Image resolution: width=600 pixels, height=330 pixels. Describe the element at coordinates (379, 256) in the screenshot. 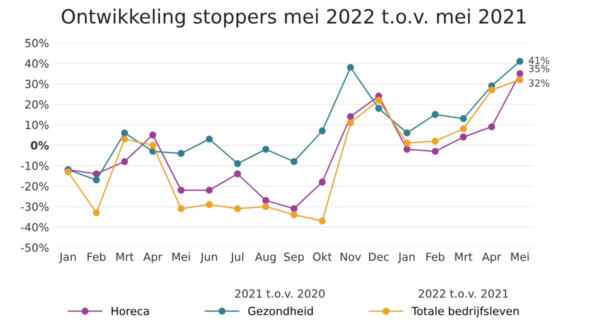

I see `x-tick-label: Dec` at that location.